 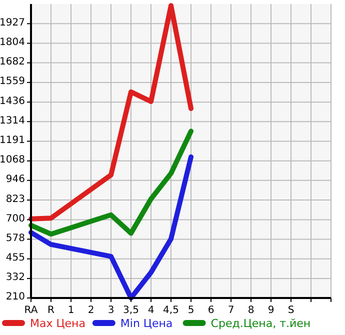 What do you see at coordinates (231, 310) in the screenshot?
I see `x-tick-label: 7` at bounding box center [231, 310].